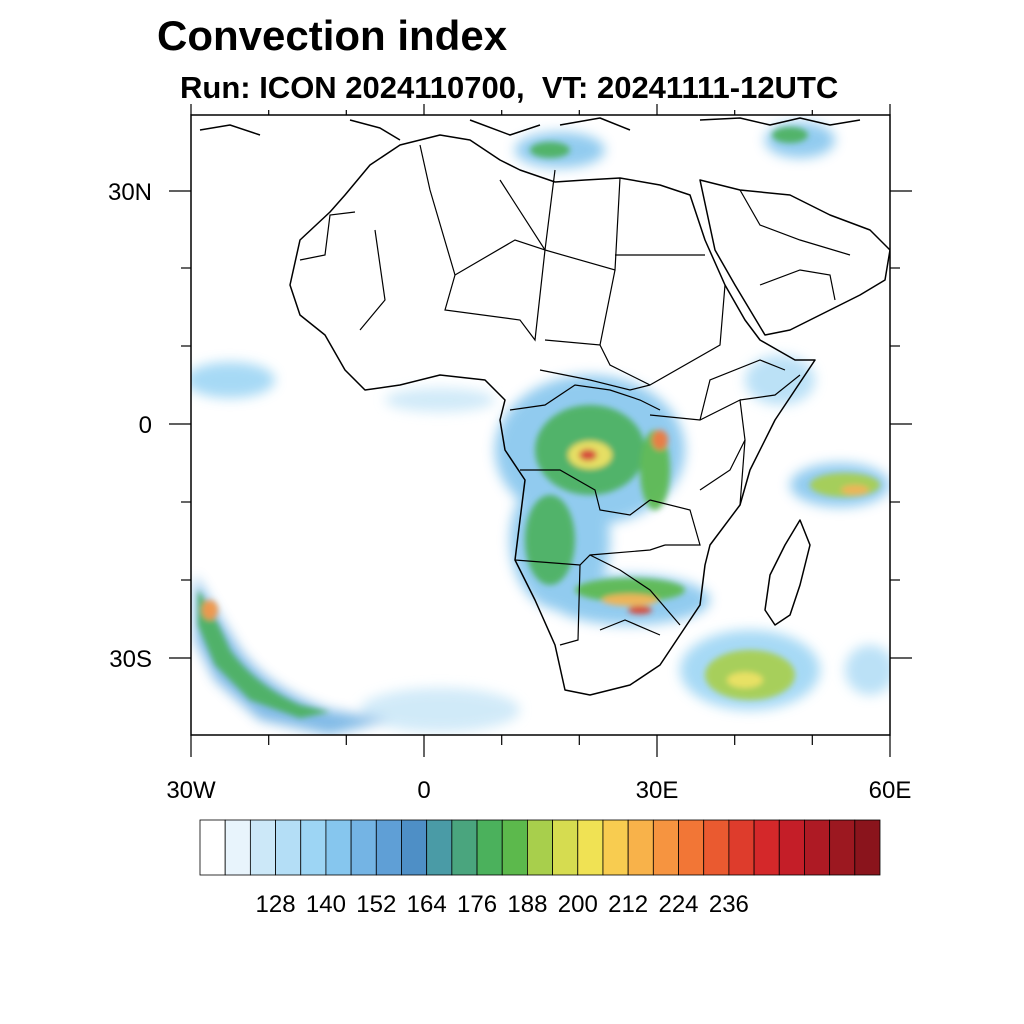 This screenshot has width=1024, height=1024. I want to click on lon-label-0: 0, so click(423, 790).